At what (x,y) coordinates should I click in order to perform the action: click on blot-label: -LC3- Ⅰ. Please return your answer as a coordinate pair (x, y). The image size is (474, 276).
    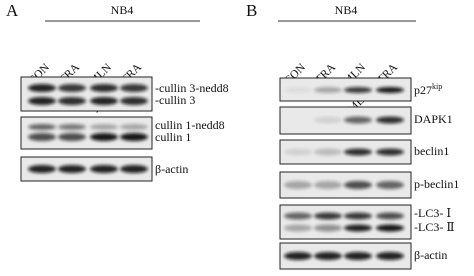
    Looking at the image, I should click on (432, 213).